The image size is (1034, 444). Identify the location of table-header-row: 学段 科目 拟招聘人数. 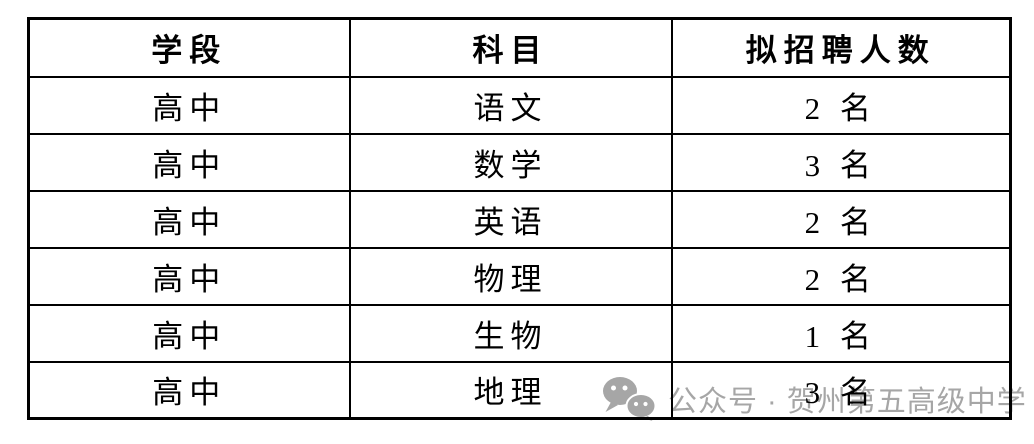
(519, 47).